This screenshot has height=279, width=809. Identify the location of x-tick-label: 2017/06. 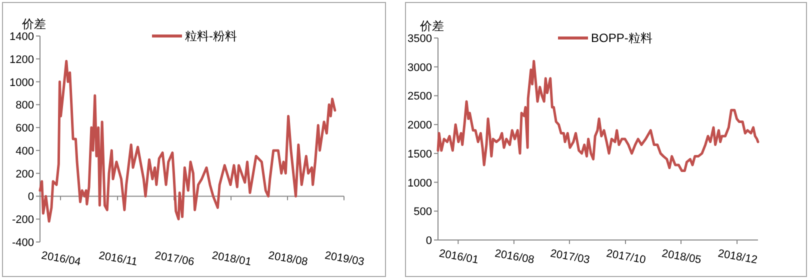
(175, 259).